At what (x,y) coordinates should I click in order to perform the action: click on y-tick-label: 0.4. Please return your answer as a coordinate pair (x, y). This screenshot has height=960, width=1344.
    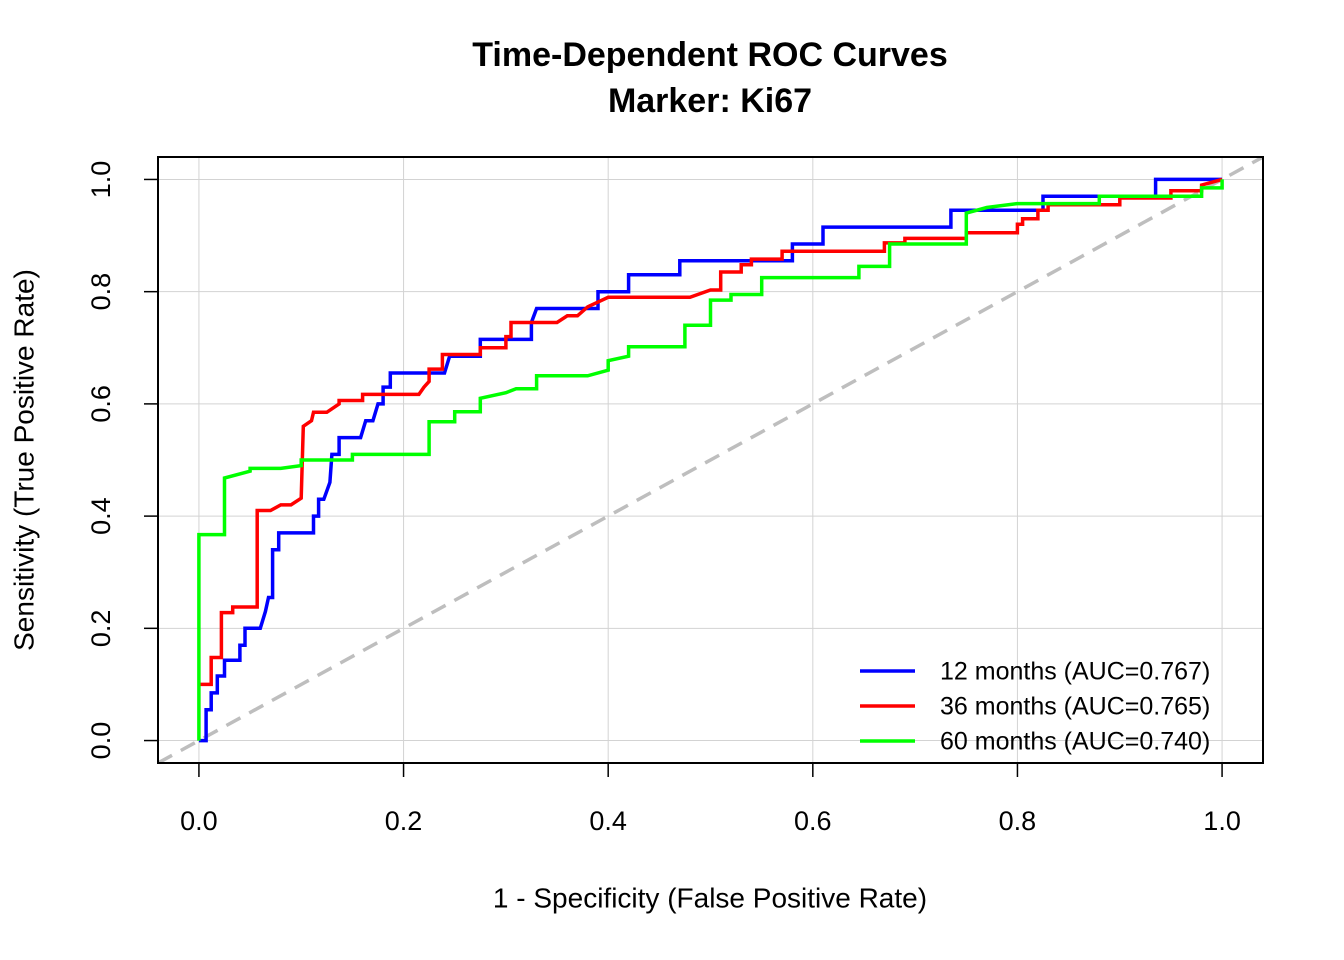
    Looking at the image, I should click on (101, 516).